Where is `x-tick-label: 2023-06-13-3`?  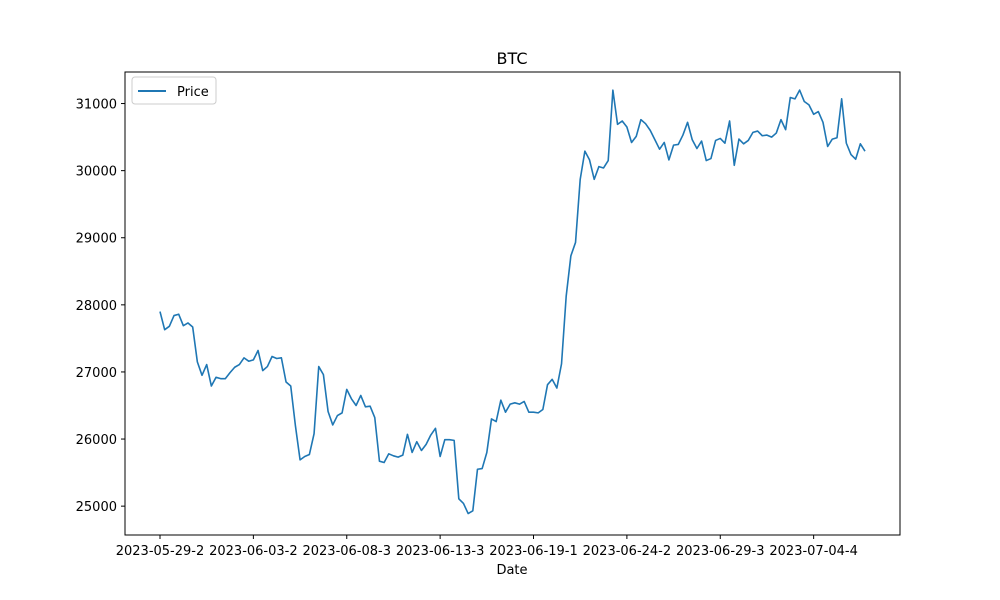
x-tick-label: 2023-06-13-3 is located at coordinates (440, 551).